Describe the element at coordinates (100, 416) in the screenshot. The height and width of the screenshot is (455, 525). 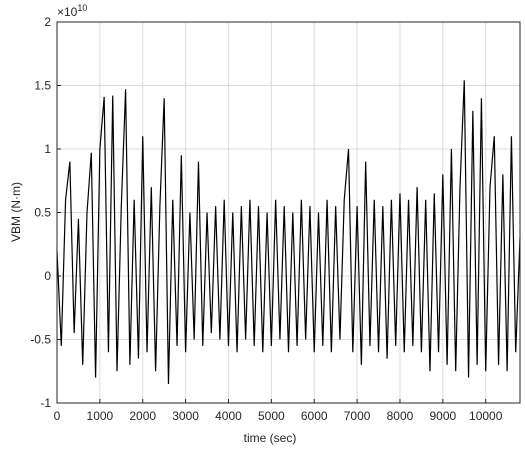
I see `x-tick-label: 1000` at that location.